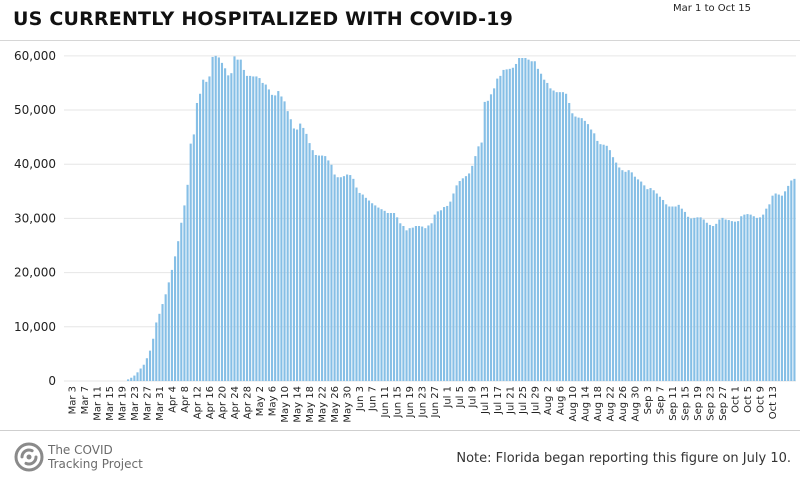 Image resolution: width=800 pixels, height=480 pixels. I want to click on x-tick-label: Jun 23, so click(423, 402).